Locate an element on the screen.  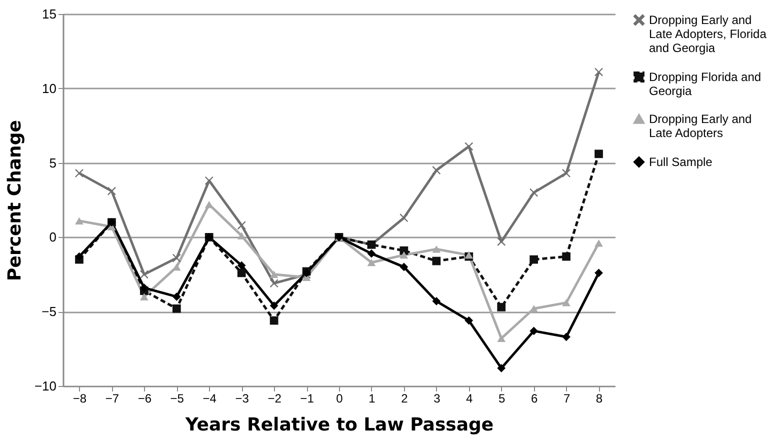
x-tick-label: −1 is located at coordinates (307, 399).